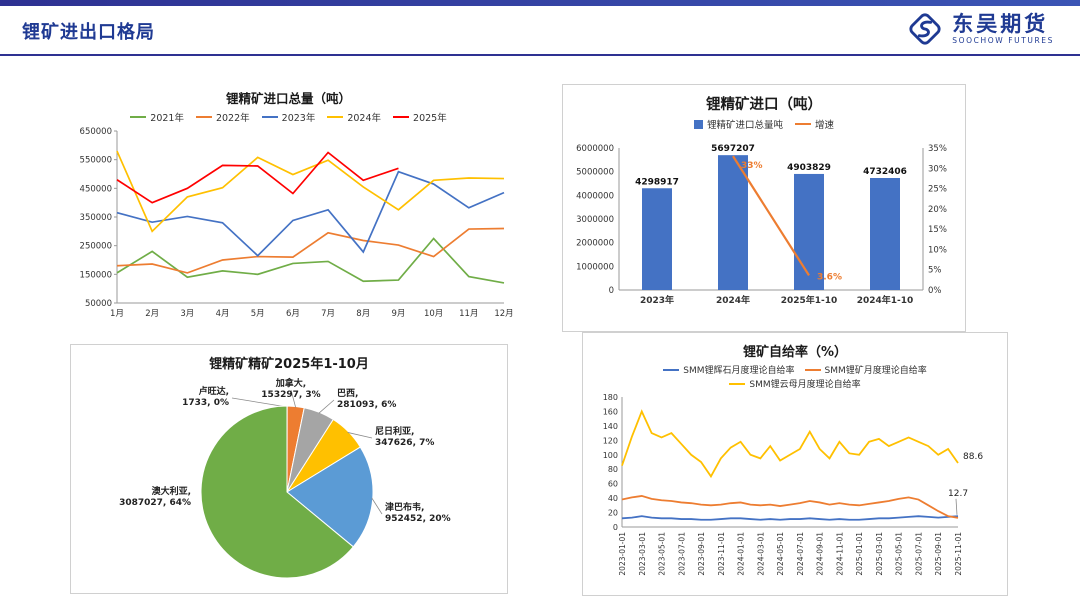 This screenshot has width=1080, height=608. What do you see at coordinates (540, 55) in the screenshot?
I see `header-divider` at bounding box center [540, 55].